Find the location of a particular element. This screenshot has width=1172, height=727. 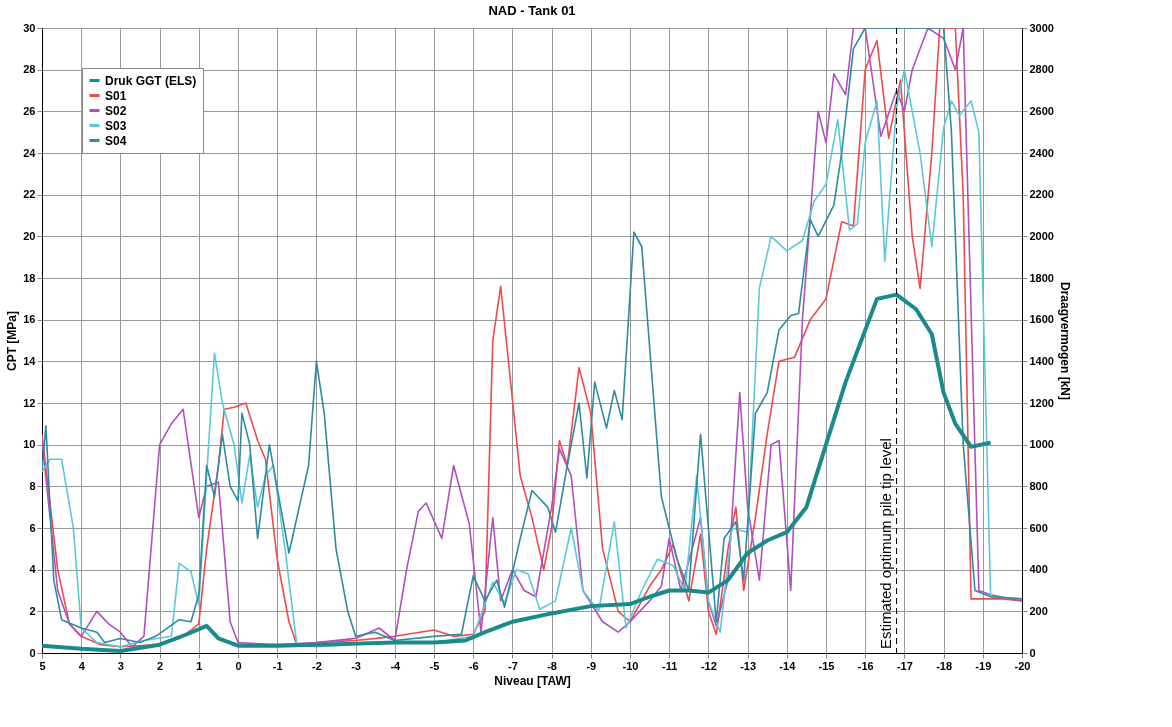

x-tick-label: -15 is located at coordinates (826, 665).